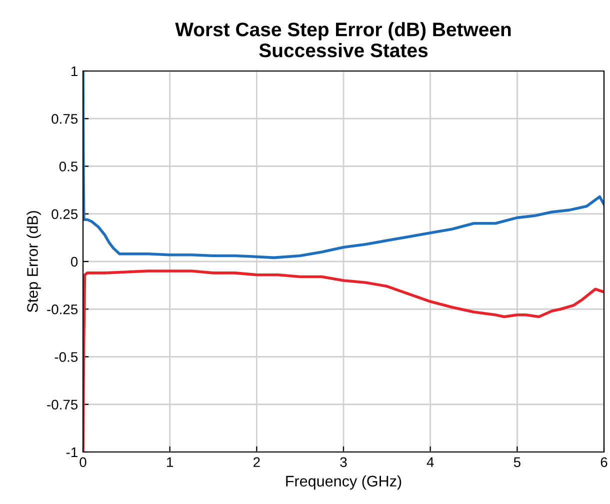 The image size is (610, 504). What do you see at coordinates (83, 462) in the screenshot?
I see `x-tick-label: 0` at bounding box center [83, 462].